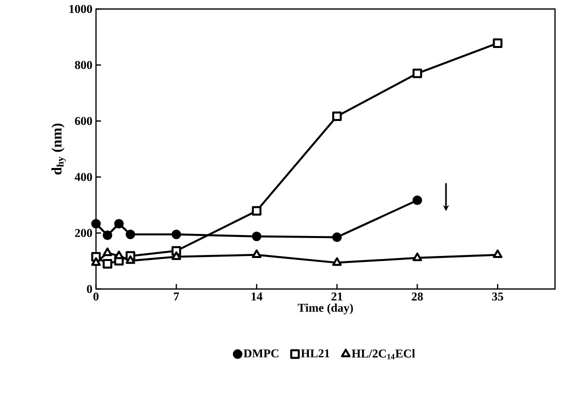 The image size is (561, 399). What do you see at coordinates (83, 65) in the screenshot?
I see `y-tick-label: 800` at bounding box center [83, 65].